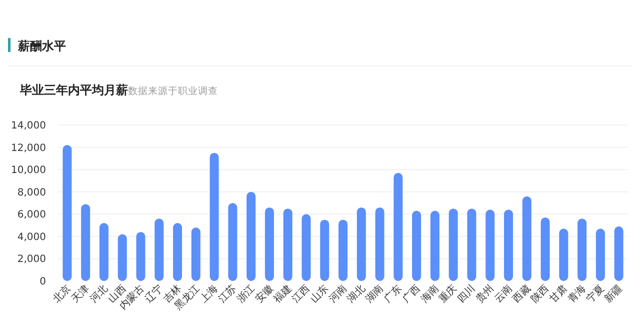  Describe the element at coordinates (173, 91) in the screenshot. I see `text: 数据来源于职业调查` at that location.